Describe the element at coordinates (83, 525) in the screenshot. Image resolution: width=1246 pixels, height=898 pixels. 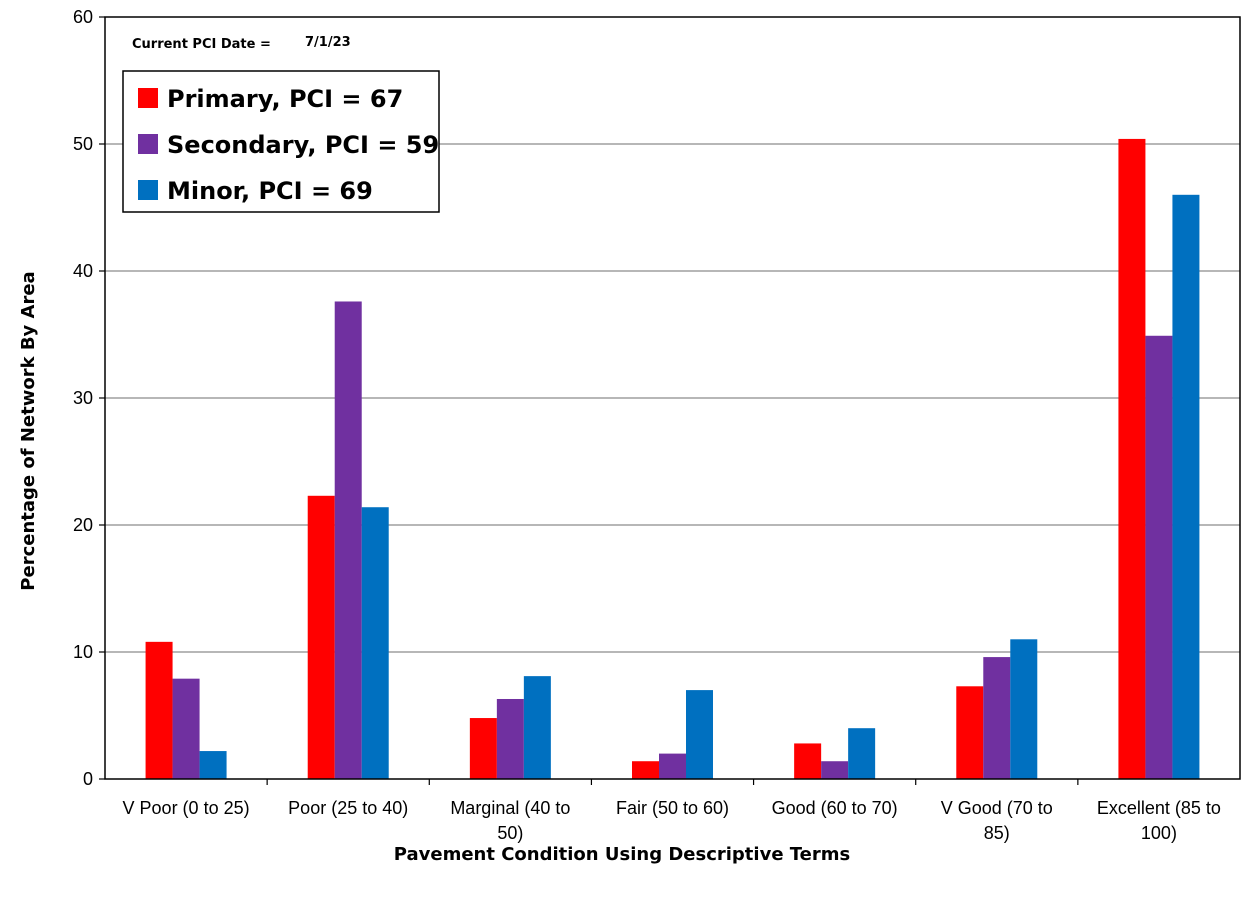
I see `y-tick-label-20: 20` at that location.